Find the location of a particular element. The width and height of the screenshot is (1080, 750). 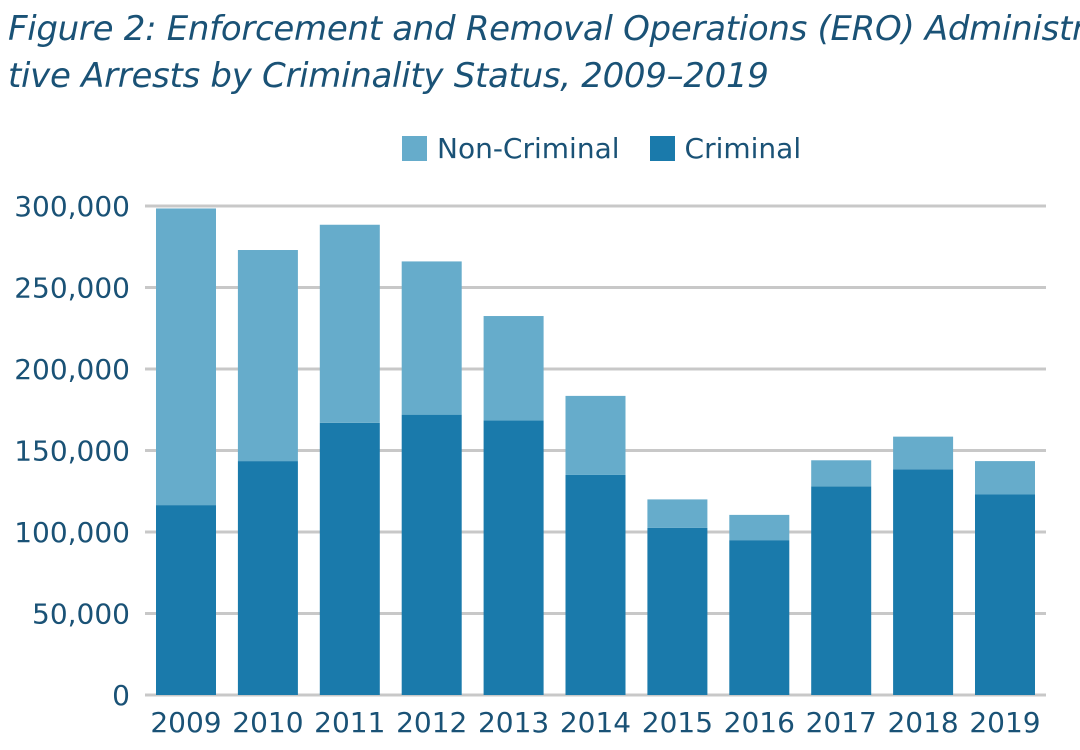

y-tick-label-50000: 50,000 is located at coordinates (81, 614).